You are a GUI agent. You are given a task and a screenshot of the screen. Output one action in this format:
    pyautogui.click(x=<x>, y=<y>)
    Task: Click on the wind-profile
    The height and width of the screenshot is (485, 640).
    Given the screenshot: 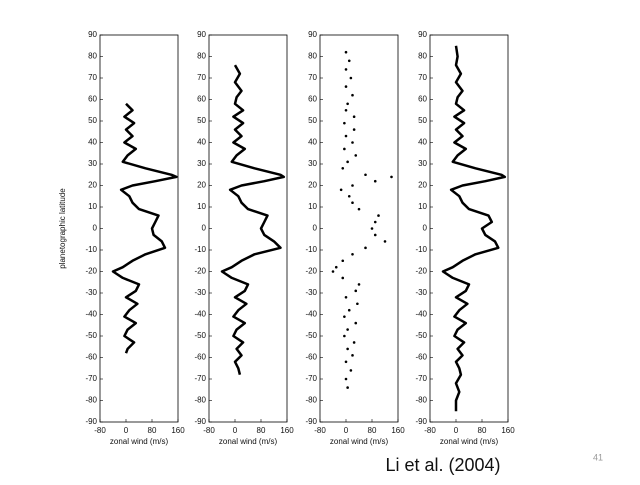 What is the action you would take?
    pyautogui.click(x=474, y=228)
    